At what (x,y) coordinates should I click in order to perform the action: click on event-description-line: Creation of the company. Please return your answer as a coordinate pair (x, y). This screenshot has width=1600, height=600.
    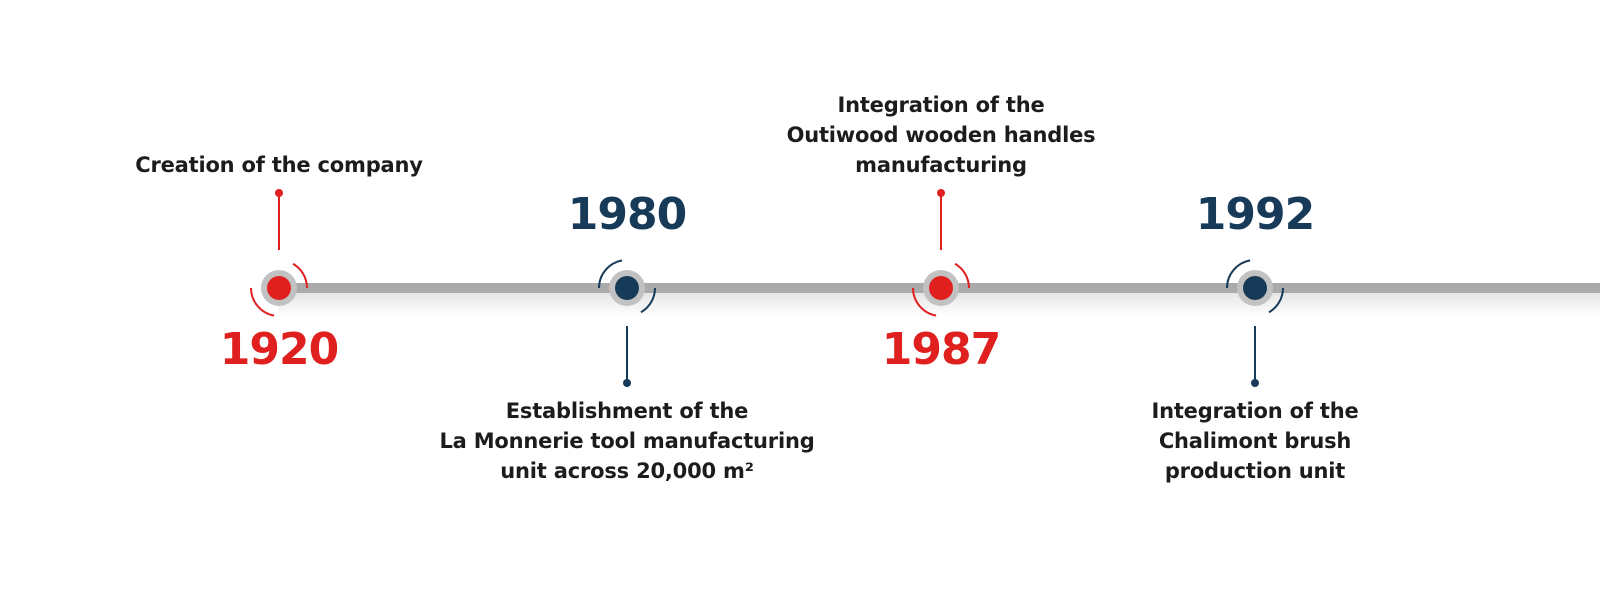
    Looking at the image, I should click on (279, 165).